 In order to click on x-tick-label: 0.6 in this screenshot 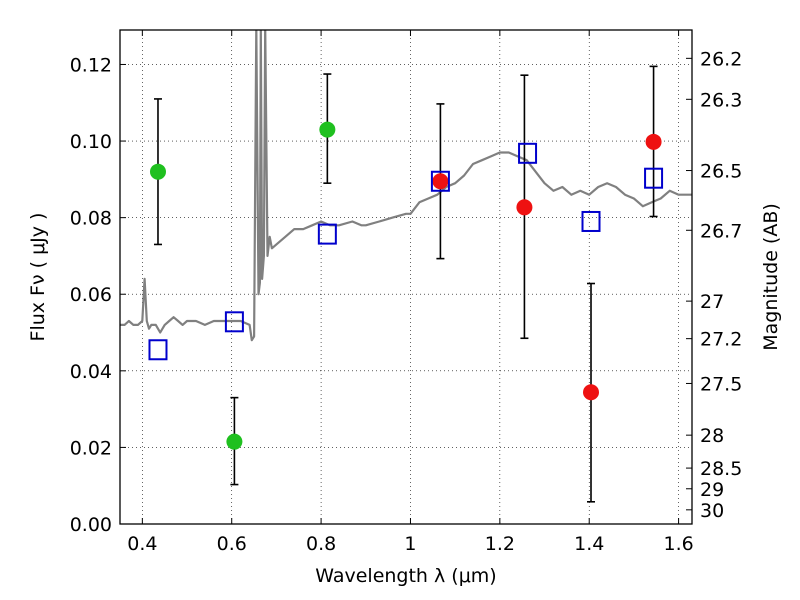, I will do `click(232, 544)`.